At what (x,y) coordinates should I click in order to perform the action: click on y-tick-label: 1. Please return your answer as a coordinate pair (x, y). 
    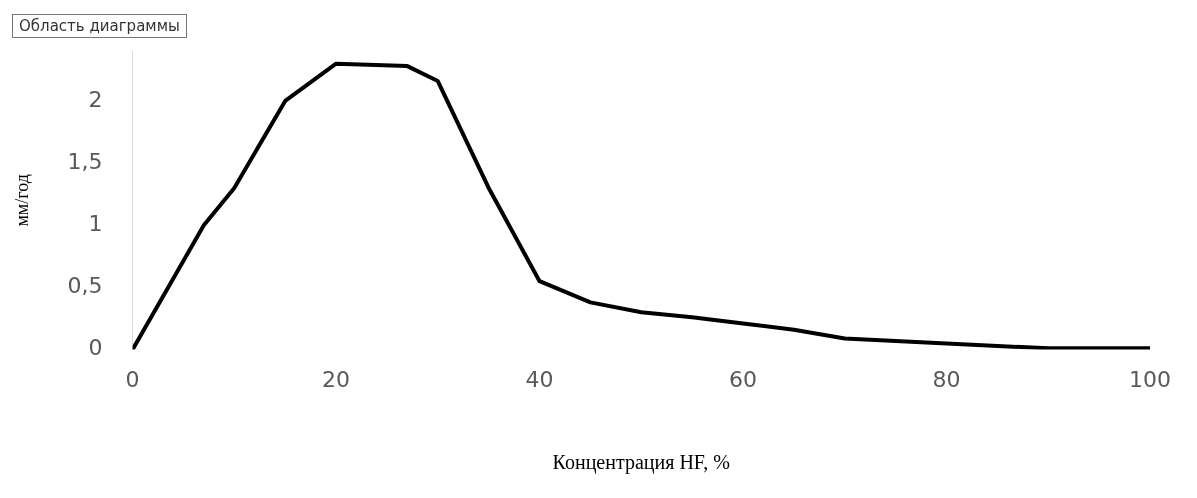
    Looking at the image, I should click on (95, 223).